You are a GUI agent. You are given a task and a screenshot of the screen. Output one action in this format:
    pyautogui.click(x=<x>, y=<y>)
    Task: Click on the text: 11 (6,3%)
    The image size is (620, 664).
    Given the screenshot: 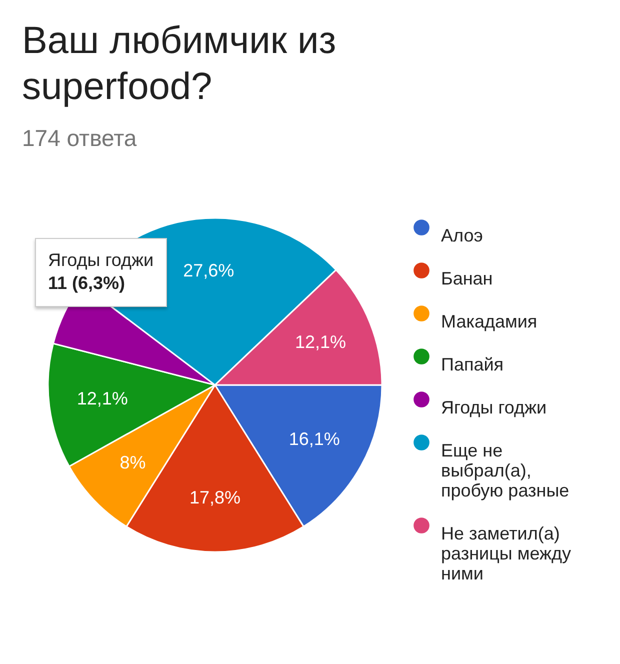 What is the action you would take?
    pyautogui.click(x=87, y=284)
    